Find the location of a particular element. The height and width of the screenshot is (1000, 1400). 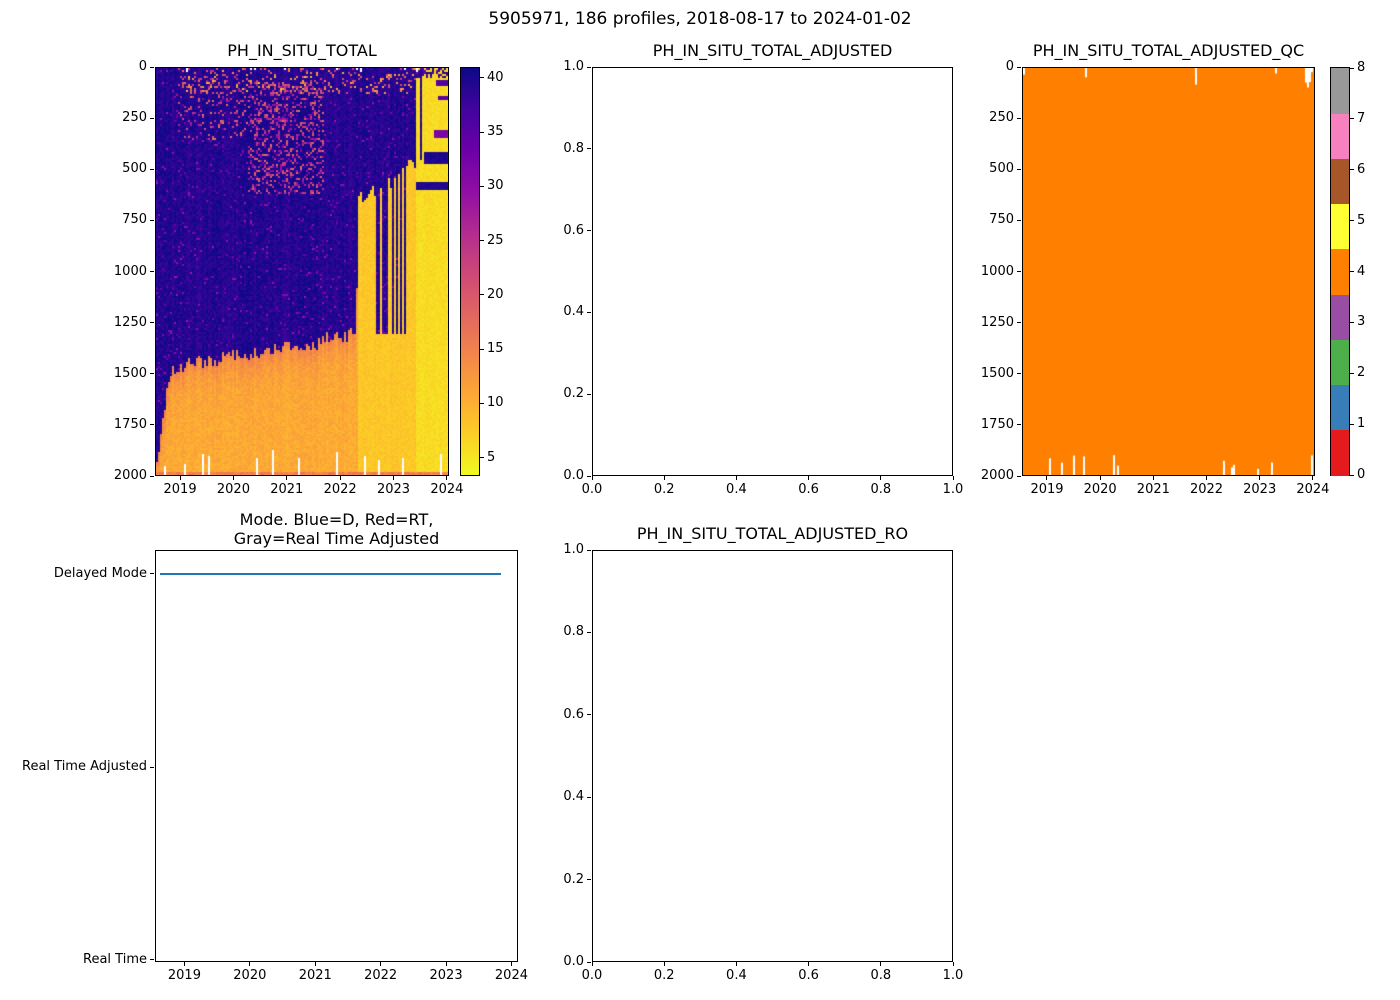

ro-plot-area is located at coordinates (772, 756).